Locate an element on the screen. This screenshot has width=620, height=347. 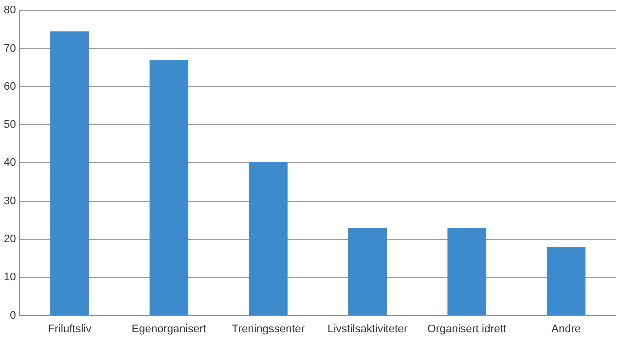
x-tick-label: Treningssenter is located at coordinates (269, 329).